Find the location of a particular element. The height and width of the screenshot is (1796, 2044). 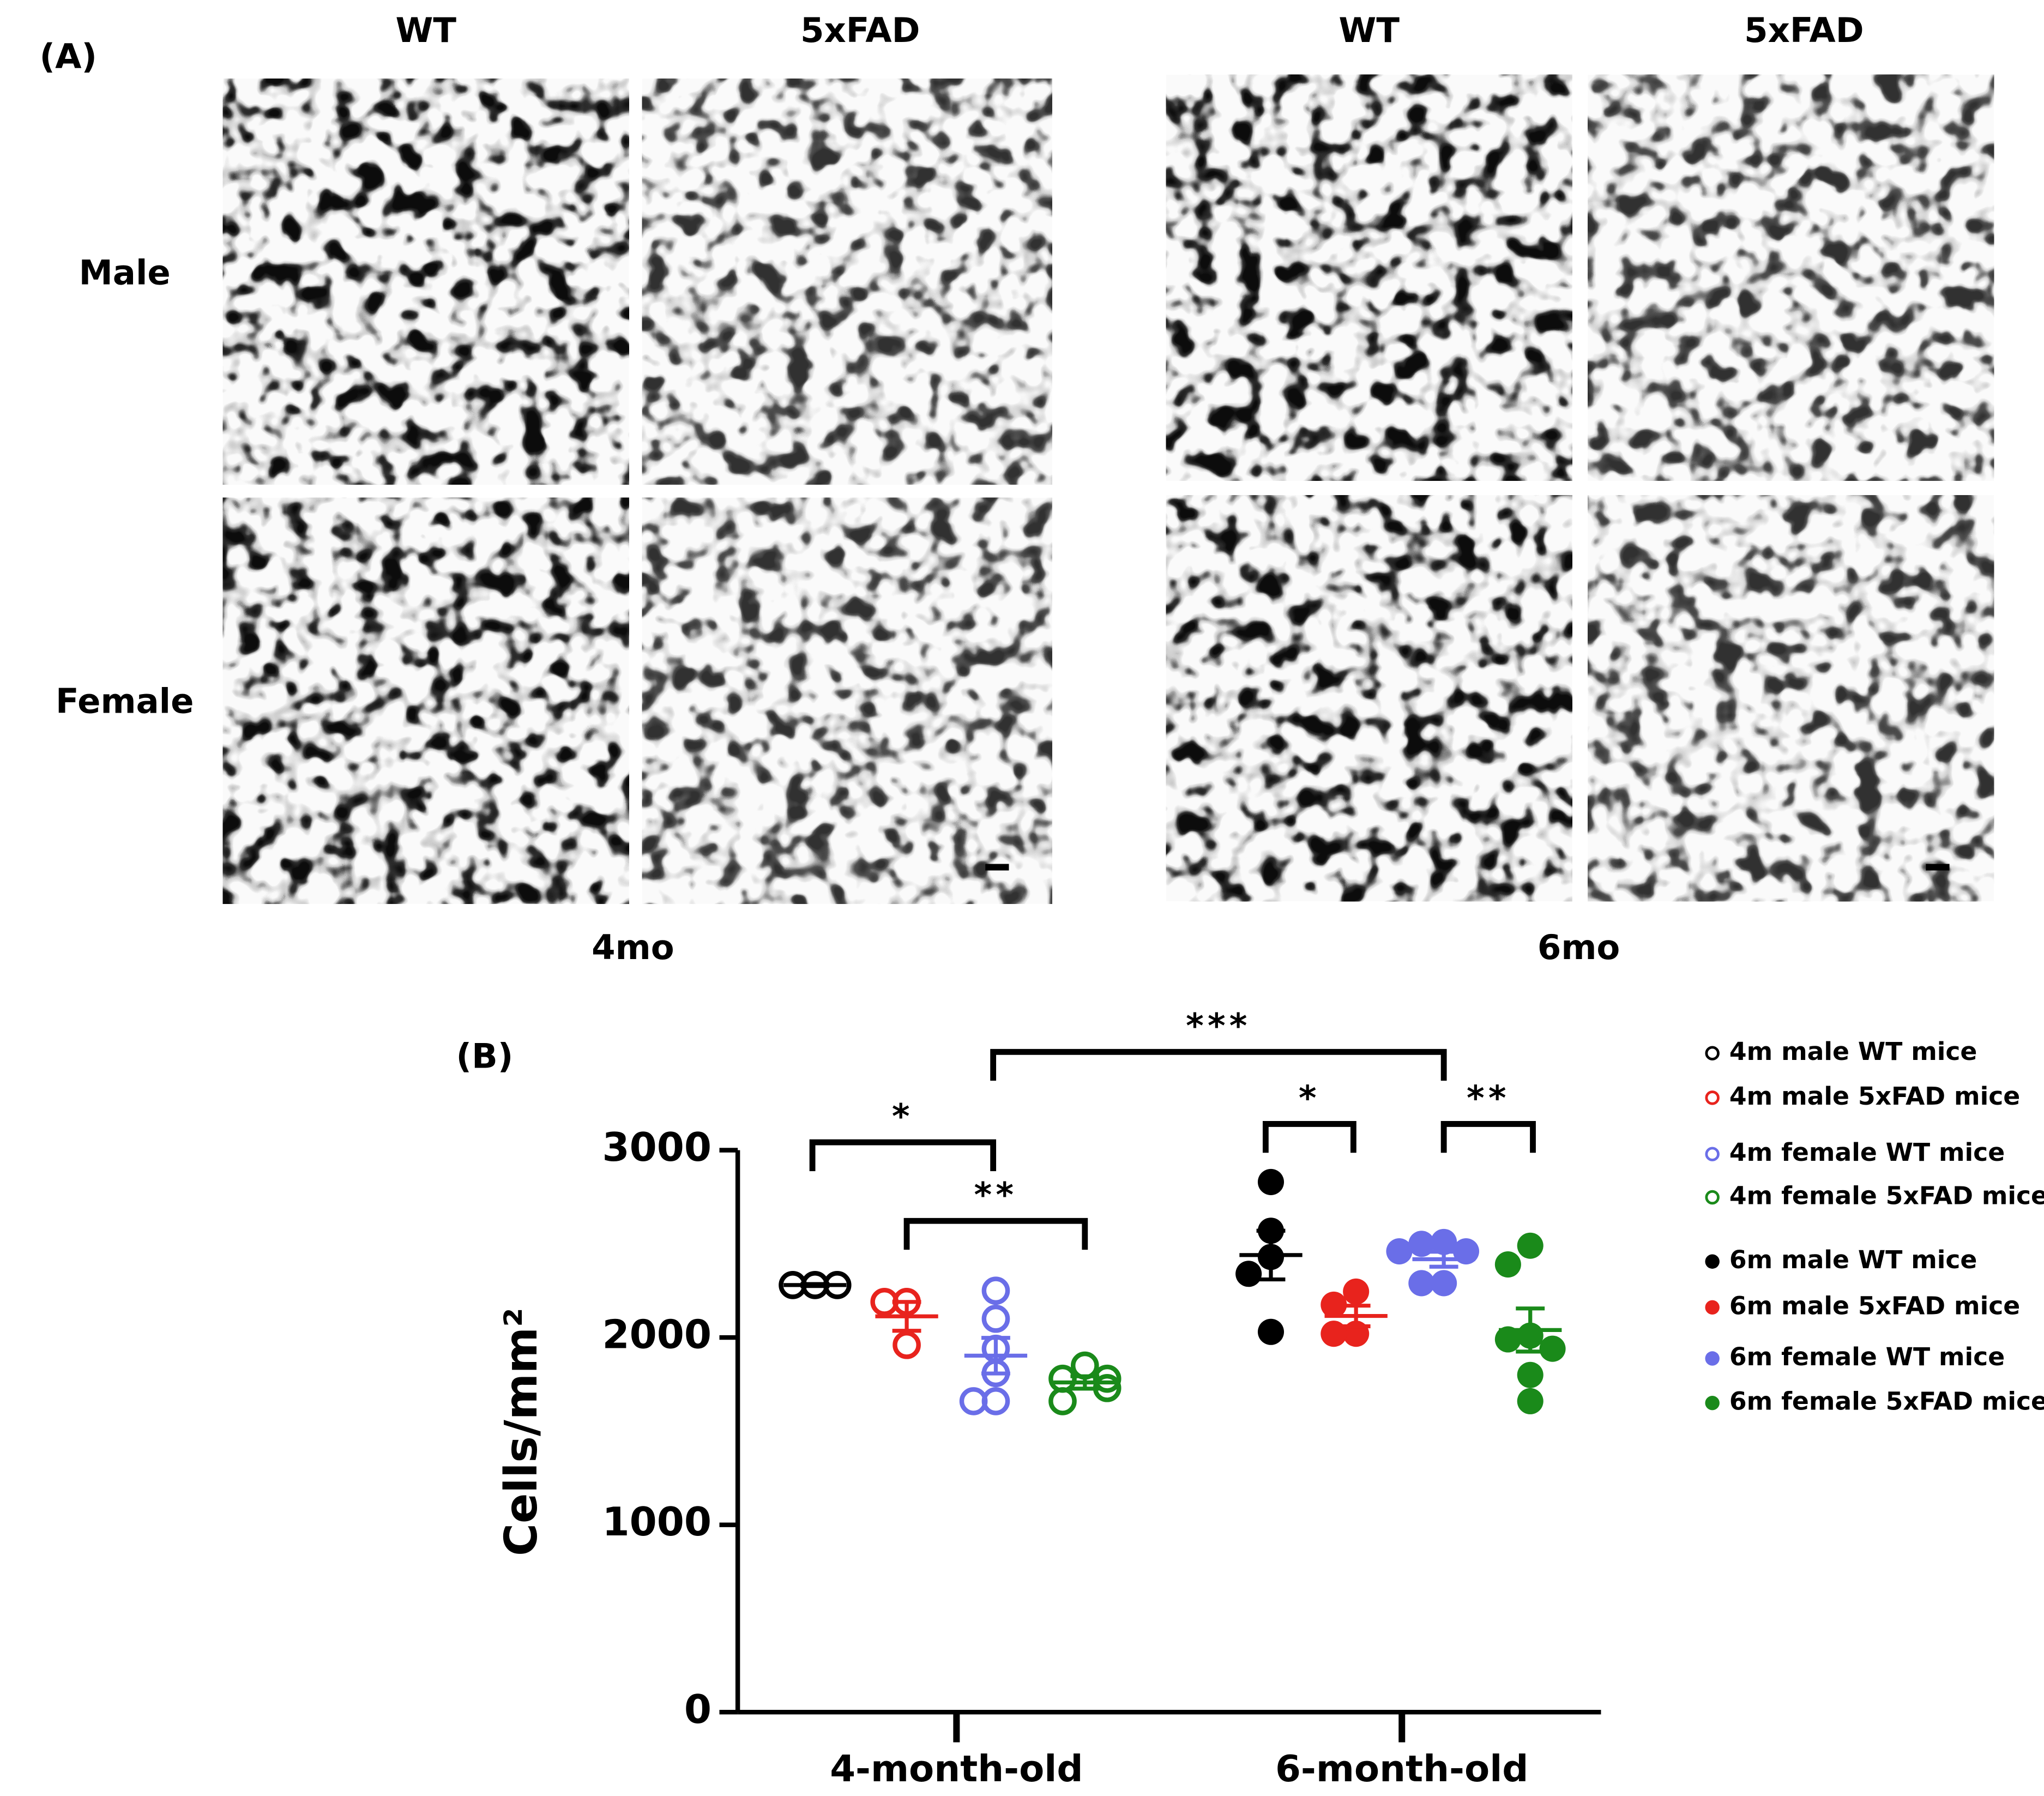

row-label: Female is located at coordinates (125, 701).